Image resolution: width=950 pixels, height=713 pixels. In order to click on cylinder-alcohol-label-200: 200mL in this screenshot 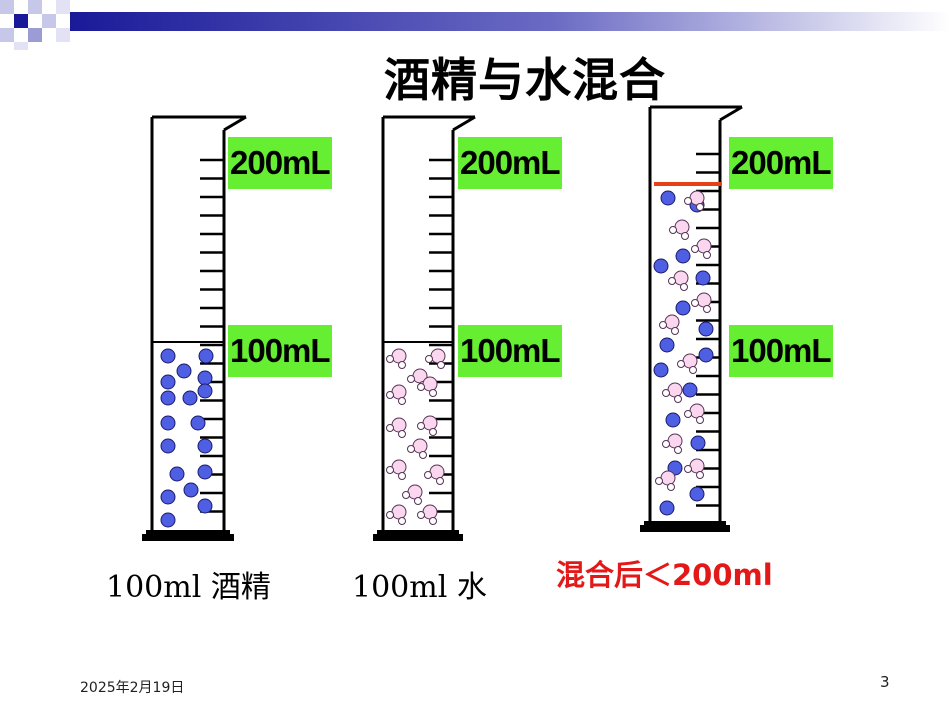, I will do `click(280, 163)`.